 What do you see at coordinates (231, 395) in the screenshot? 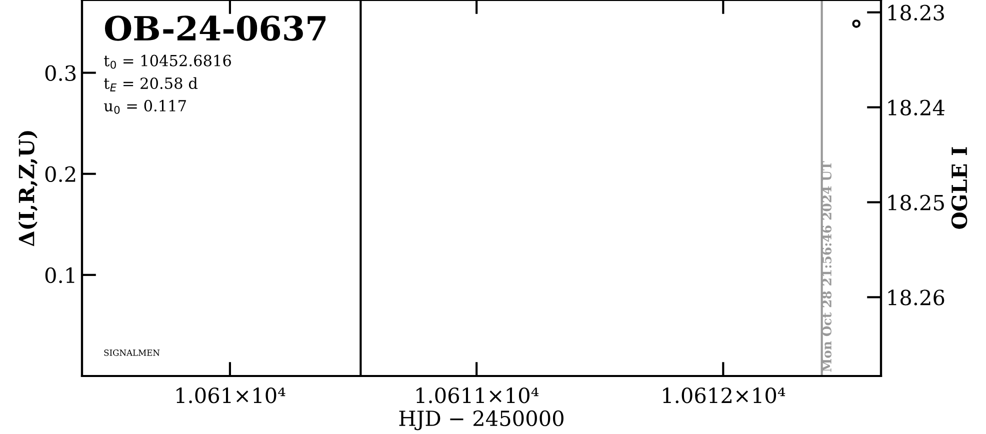
I see `x-tick-label: 1.061×10⁴` at bounding box center [231, 395].